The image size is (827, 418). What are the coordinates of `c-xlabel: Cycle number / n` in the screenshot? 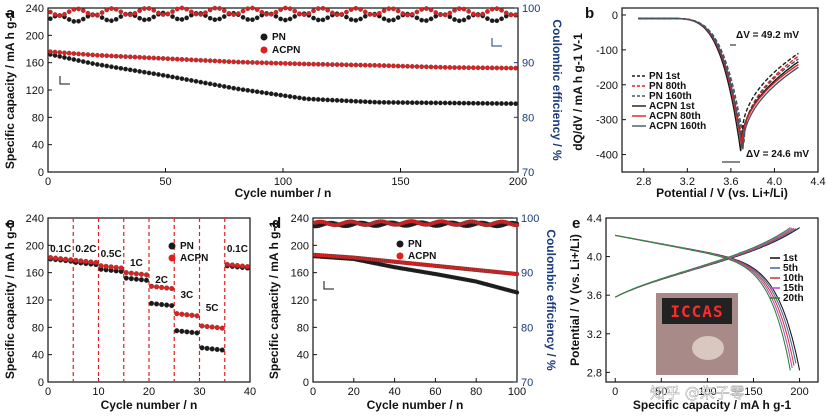 It's located at (149, 405).